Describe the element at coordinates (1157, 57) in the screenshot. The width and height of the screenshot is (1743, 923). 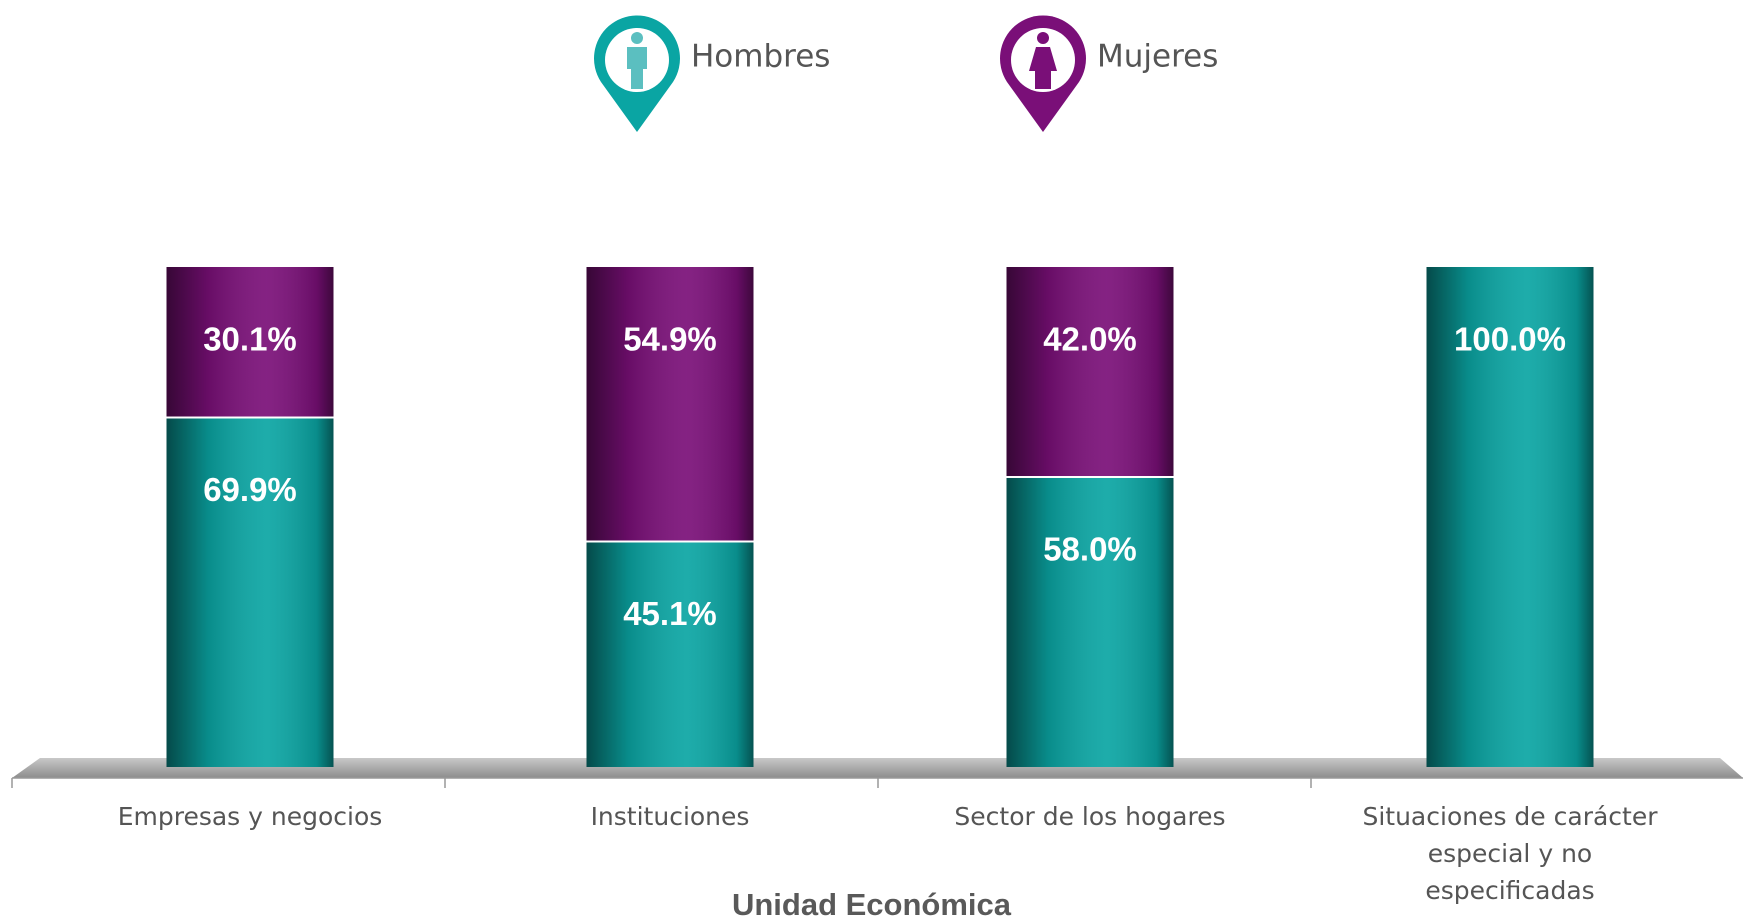
I see `legend-label: Mujeres` at that location.